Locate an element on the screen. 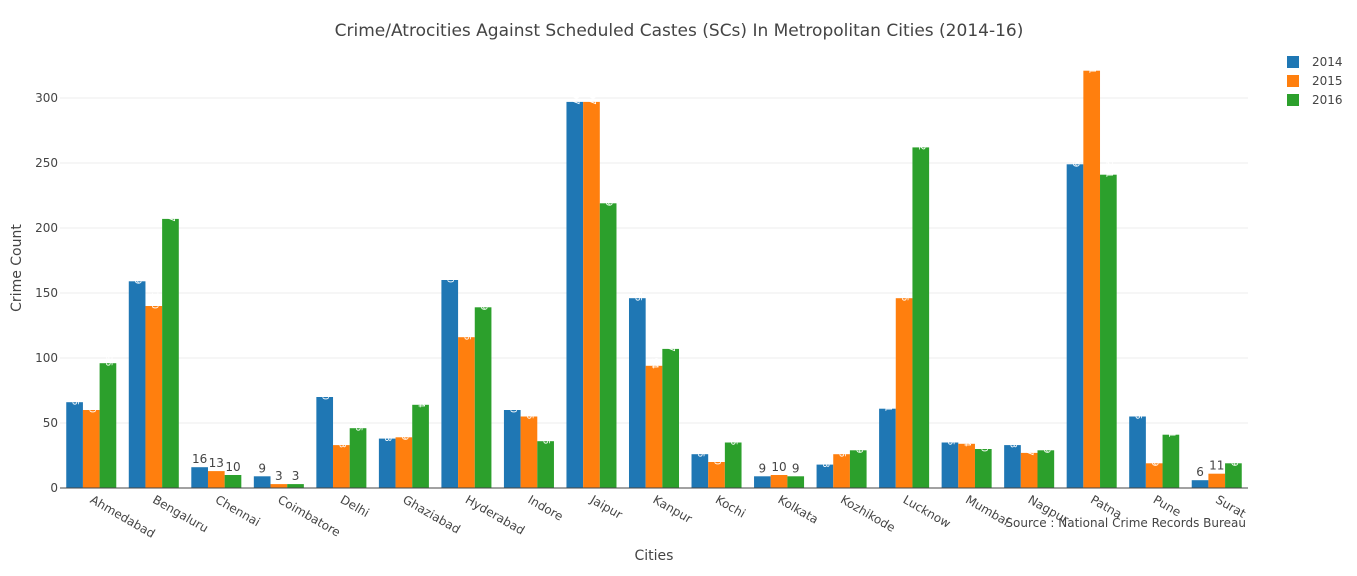 The width and height of the screenshot is (1357, 576). bar-data-label: 29 is located at coordinates (858, 448).